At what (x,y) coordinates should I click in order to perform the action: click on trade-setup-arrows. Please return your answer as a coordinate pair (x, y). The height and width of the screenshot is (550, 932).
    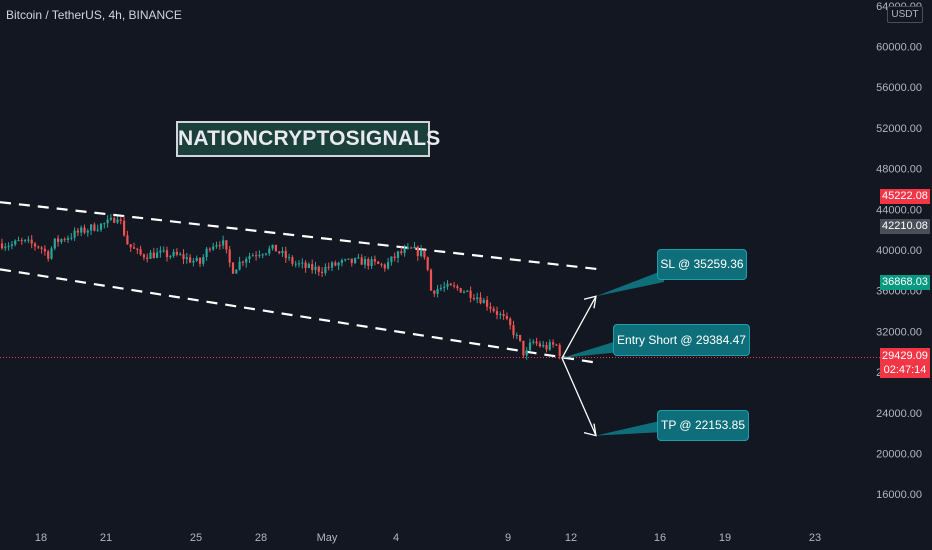
    Looking at the image, I should click on (612, 353).